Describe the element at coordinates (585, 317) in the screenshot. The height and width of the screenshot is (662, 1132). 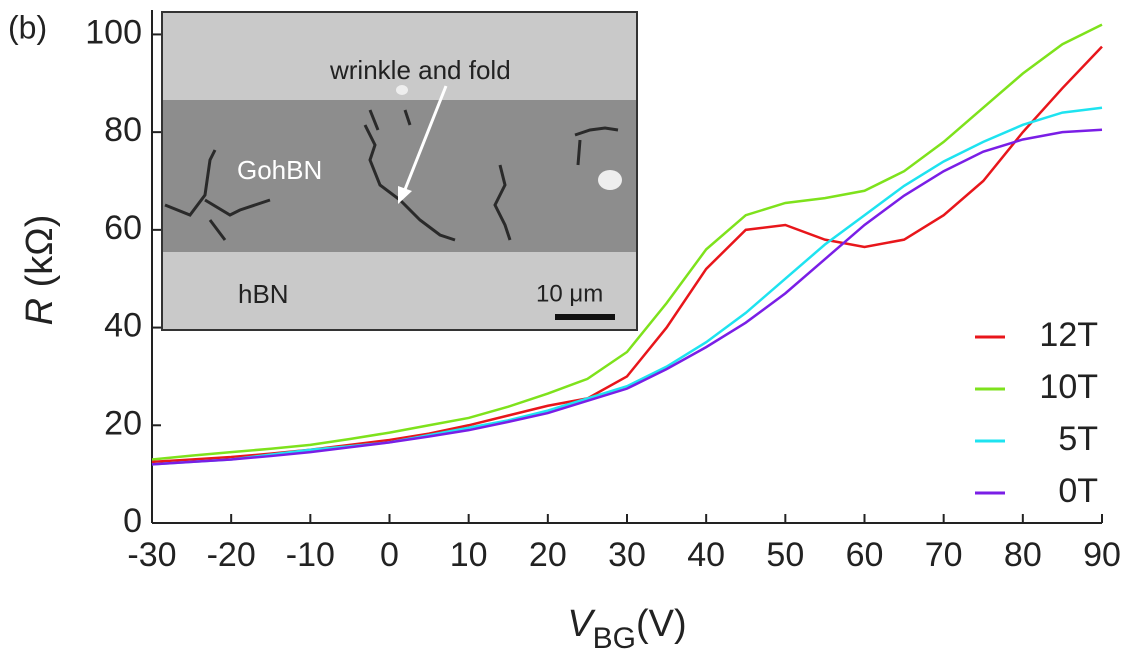
I see `inset-scale-bar` at that location.